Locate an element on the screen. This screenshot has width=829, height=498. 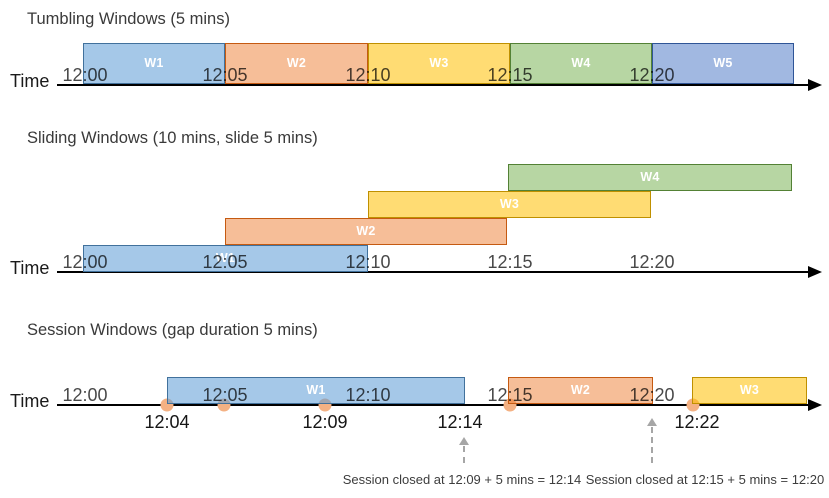
tumbling-window-w5: W5 is located at coordinates (723, 63).